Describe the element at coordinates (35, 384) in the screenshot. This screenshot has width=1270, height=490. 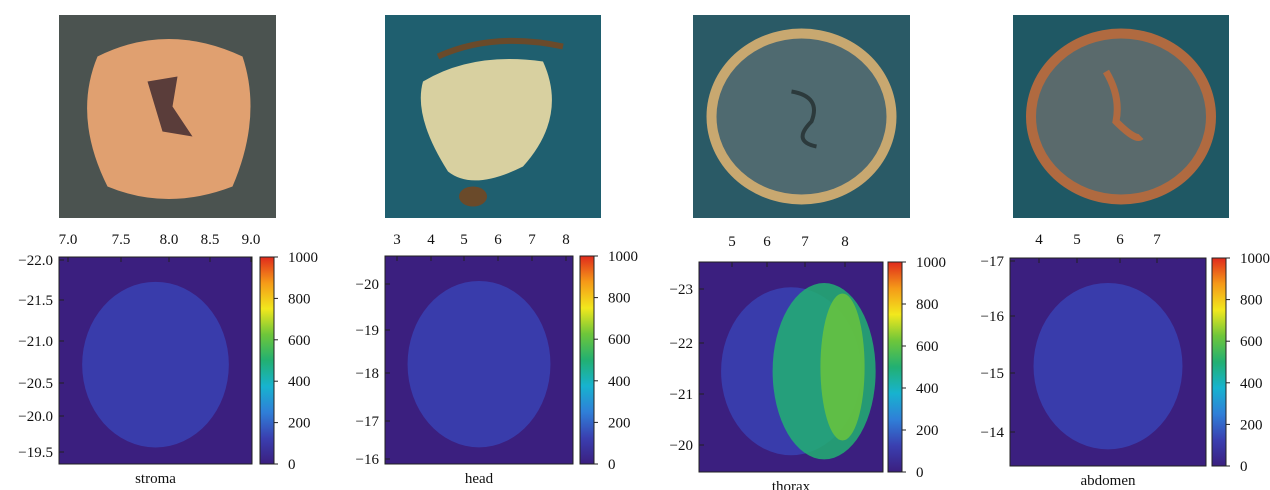
I see `y-tick-label: −20.5` at that location.